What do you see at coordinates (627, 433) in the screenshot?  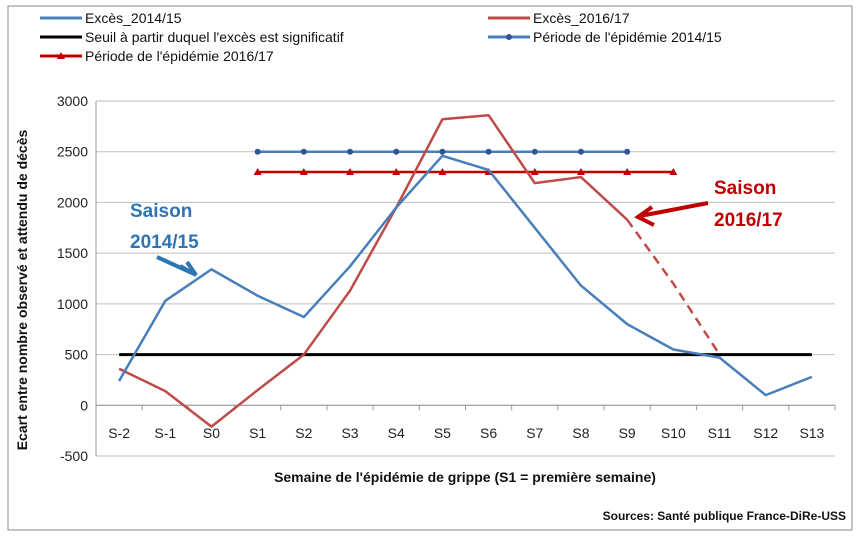 I see `x-tick-label: S9` at bounding box center [627, 433].